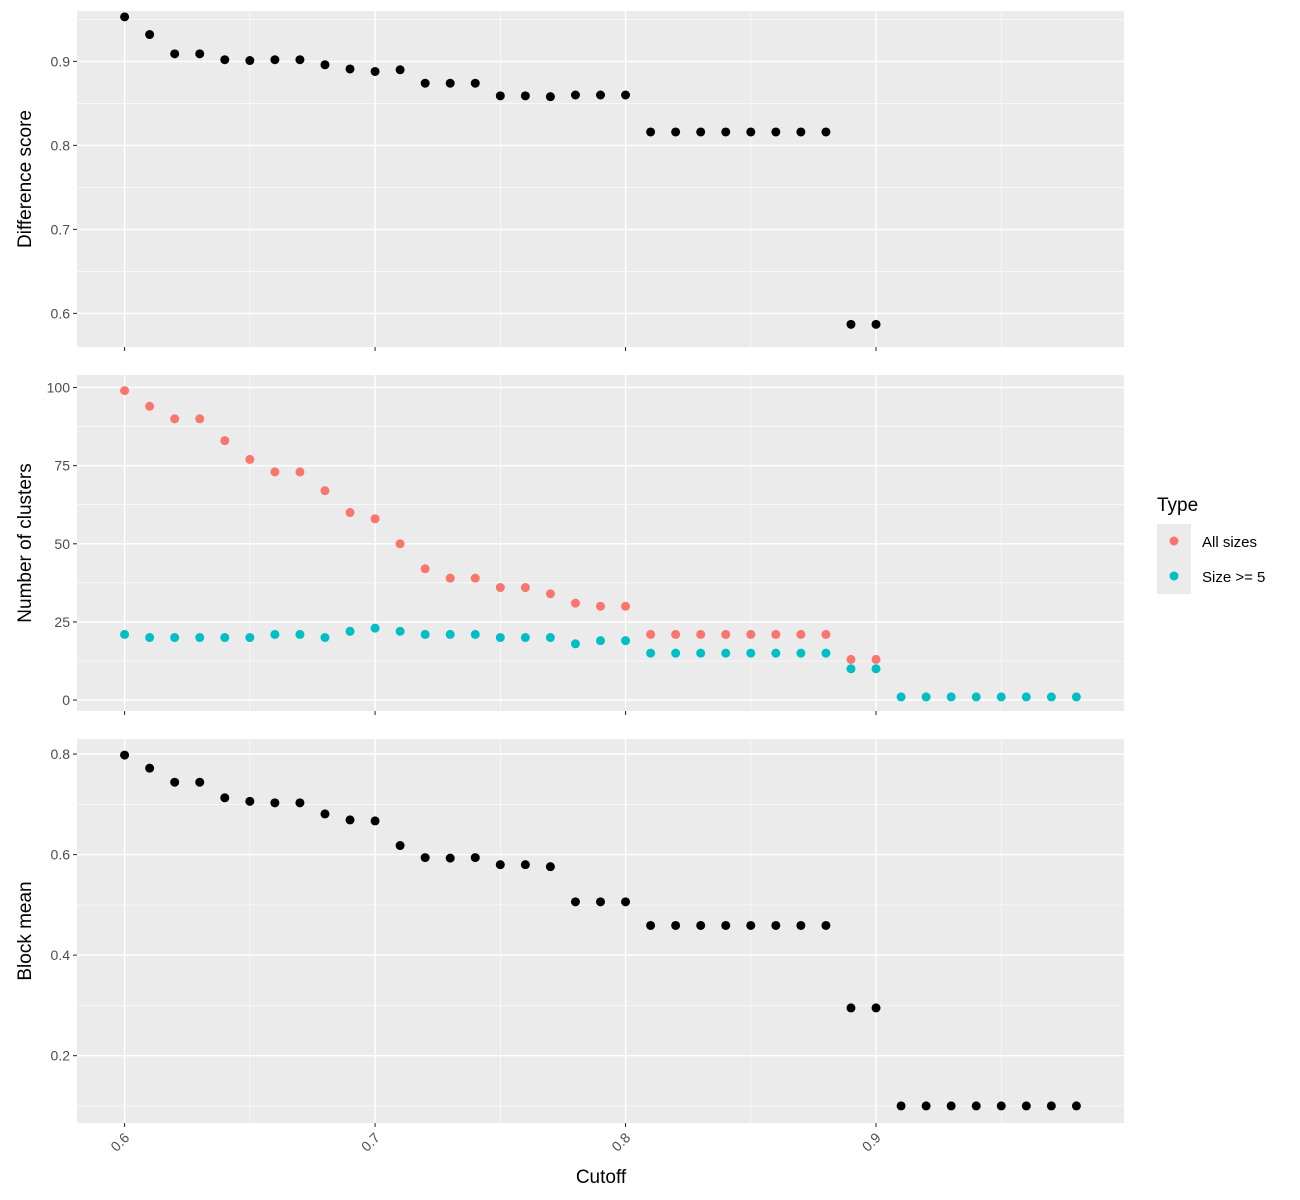 This screenshot has width=1300, height=1200. Describe the element at coordinates (1174, 541) in the screenshot. I see `legend-key-all-sizes` at that location.